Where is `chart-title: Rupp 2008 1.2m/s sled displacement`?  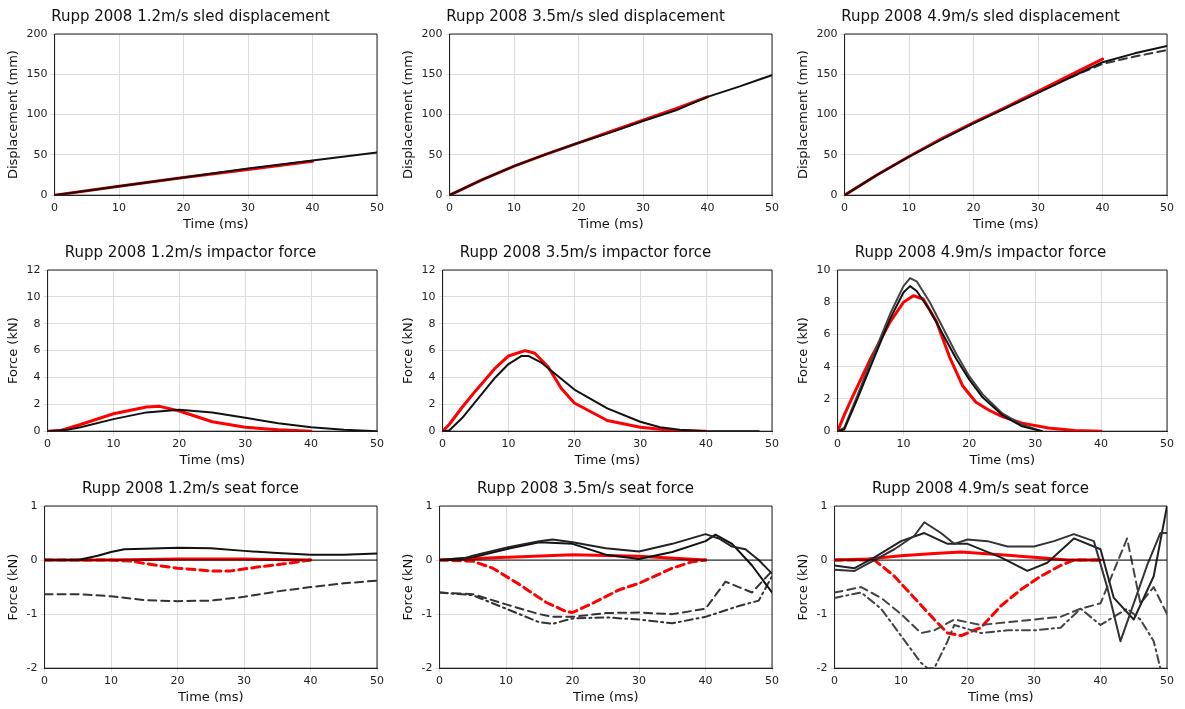 chart-title: Rupp 2008 1.2m/s sled displacement is located at coordinates (190, 15).